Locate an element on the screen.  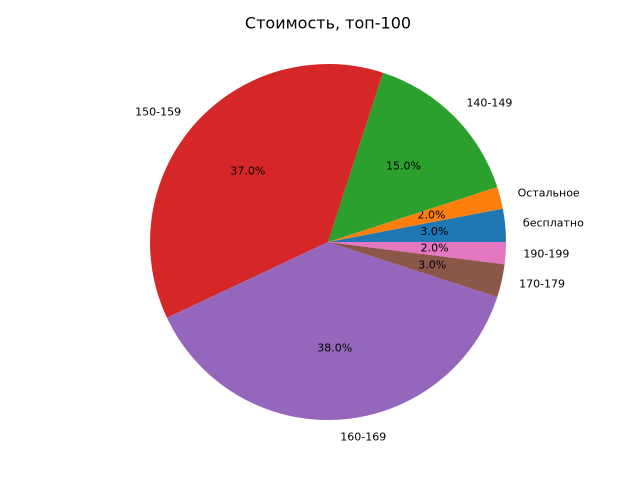
slice-label: 150-159 is located at coordinates (158, 112).